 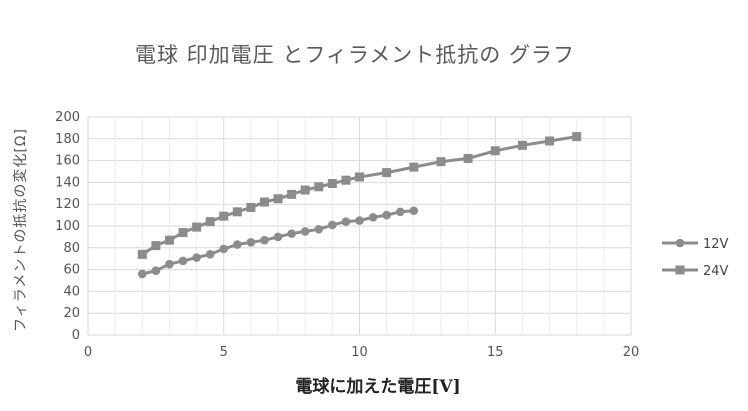 I want to click on y-tick-label: 140, so click(x=67, y=182).